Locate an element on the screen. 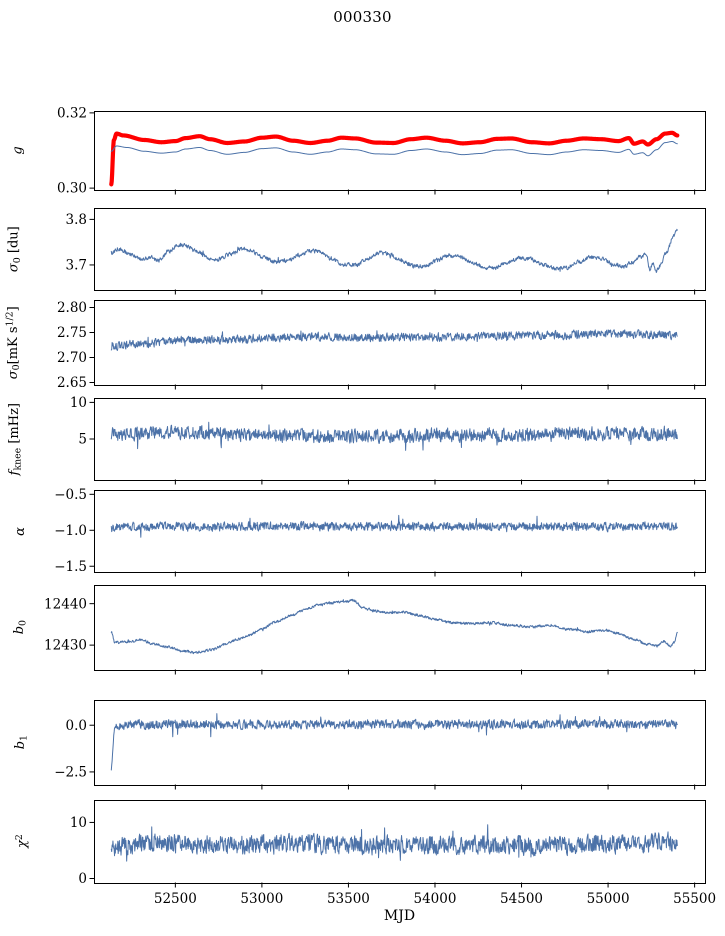 This screenshot has height=936, width=725. panel-sigma0-du: 3.7 3.8 is located at coordinates (386, 251).